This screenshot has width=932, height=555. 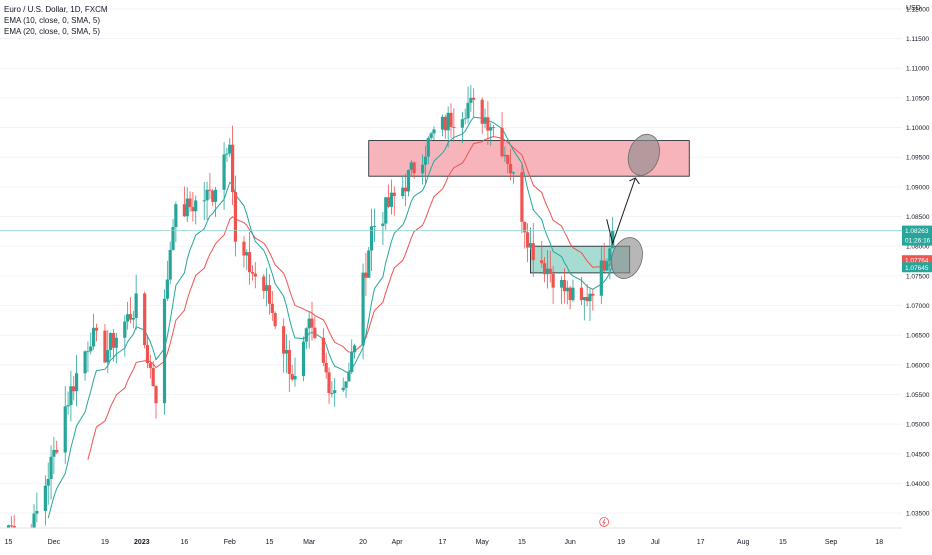 What do you see at coordinates (917, 231) in the screenshot?
I see `last-price-badge: 1.08263` at bounding box center [917, 231].